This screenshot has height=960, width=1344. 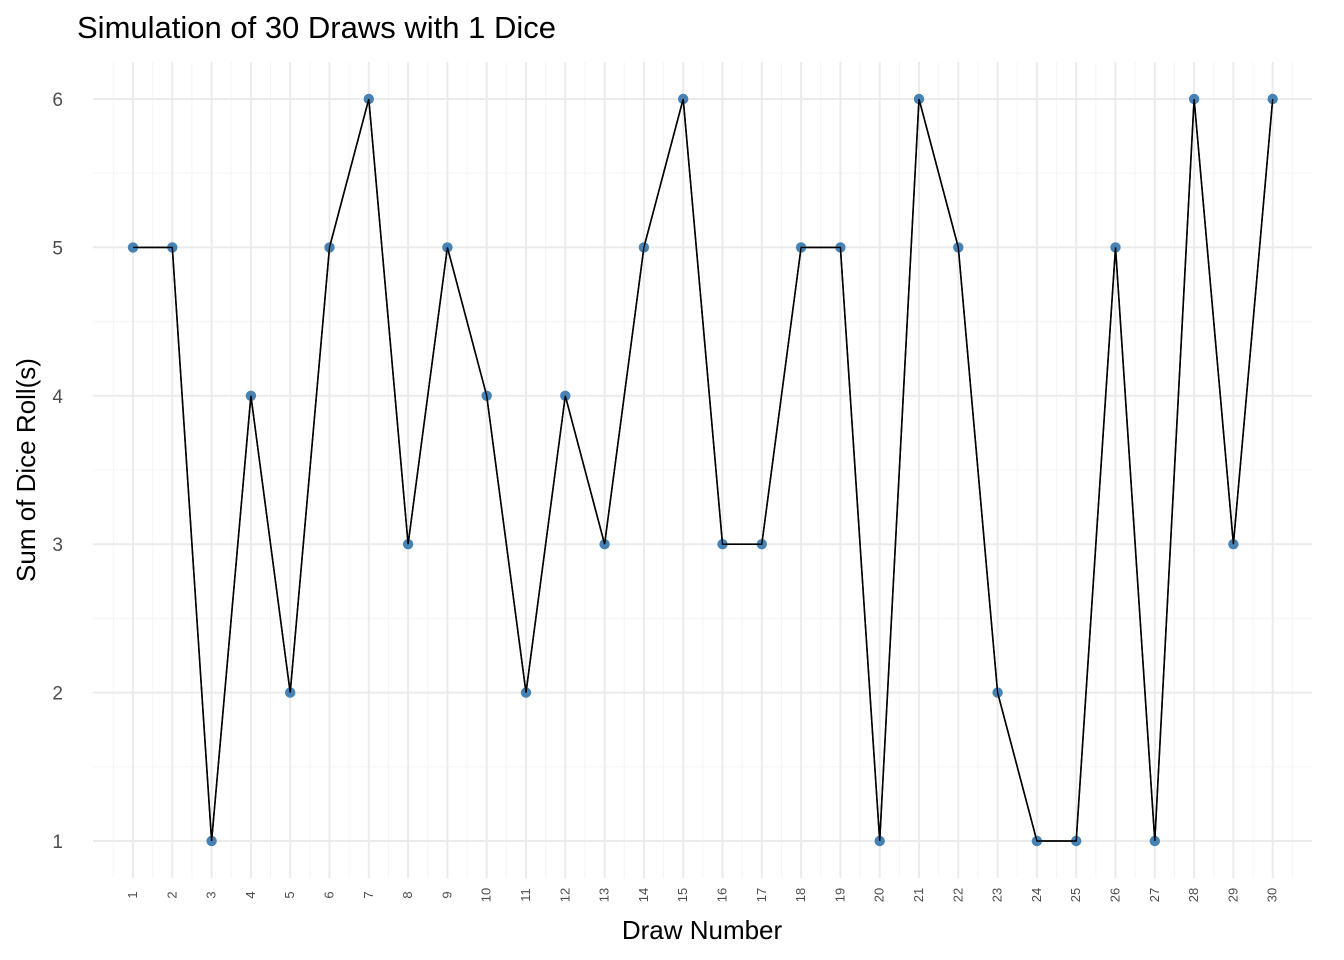 I want to click on x-tick-label: 14, so click(x=643, y=895).